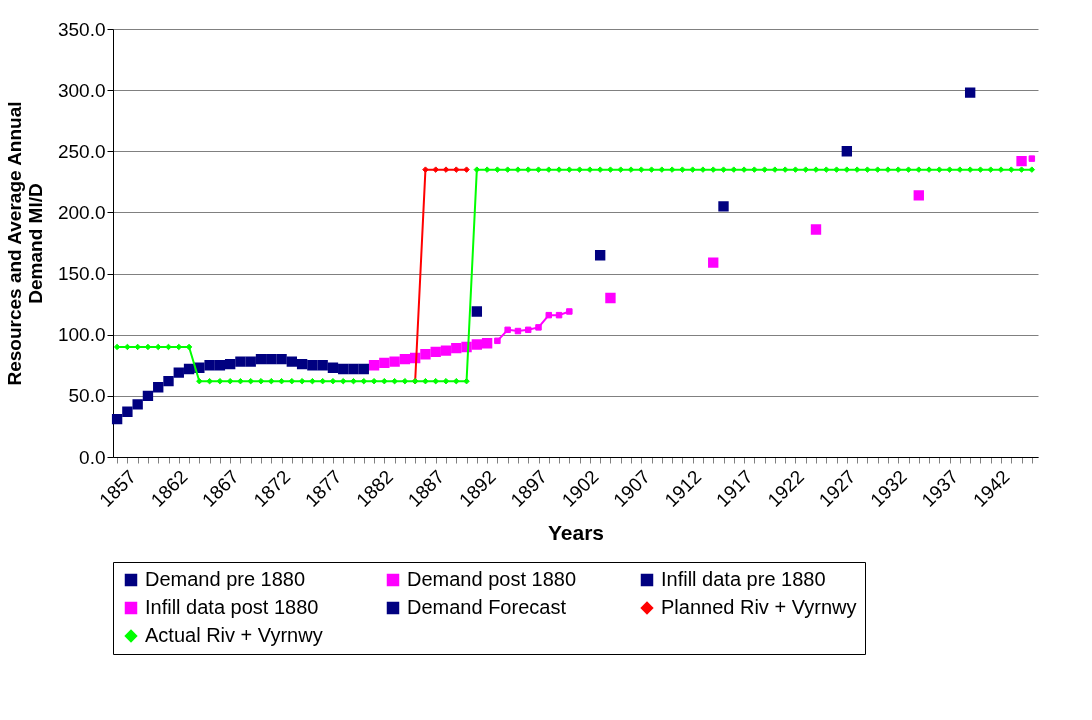 The width and height of the screenshot is (1092, 720). What do you see at coordinates (81, 90) in the screenshot?
I see `y-tick-label: 300.0` at bounding box center [81, 90].